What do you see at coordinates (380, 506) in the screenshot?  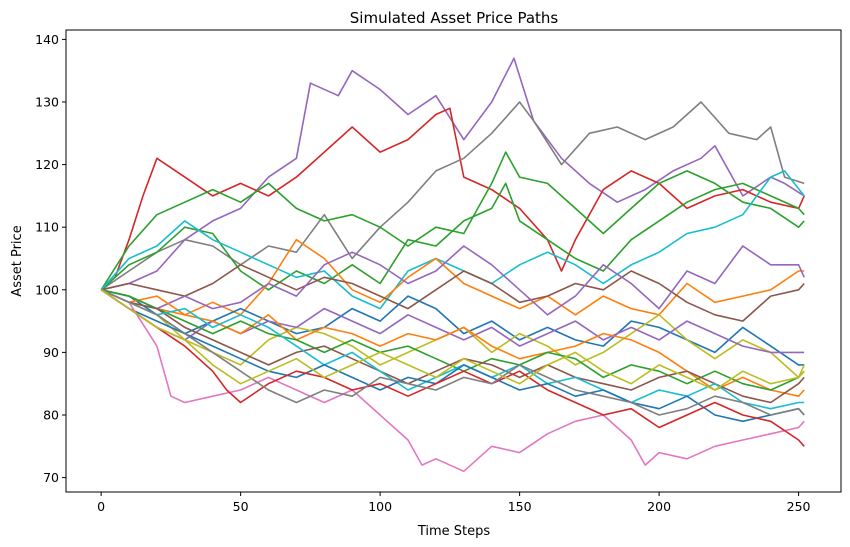 I see `x-tick-label: 100` at bounding box center [380, 506].